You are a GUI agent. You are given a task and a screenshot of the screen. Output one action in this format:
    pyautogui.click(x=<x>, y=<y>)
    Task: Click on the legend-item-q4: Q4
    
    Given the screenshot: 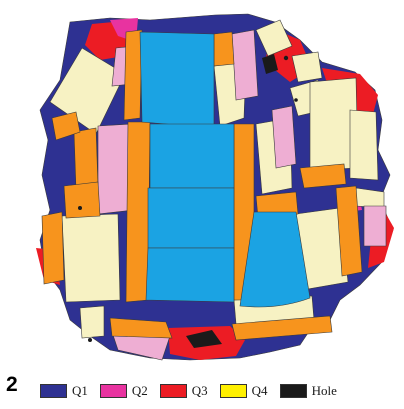 What is the action you would take?
    pyautogui.click(x=243, y=391)
    